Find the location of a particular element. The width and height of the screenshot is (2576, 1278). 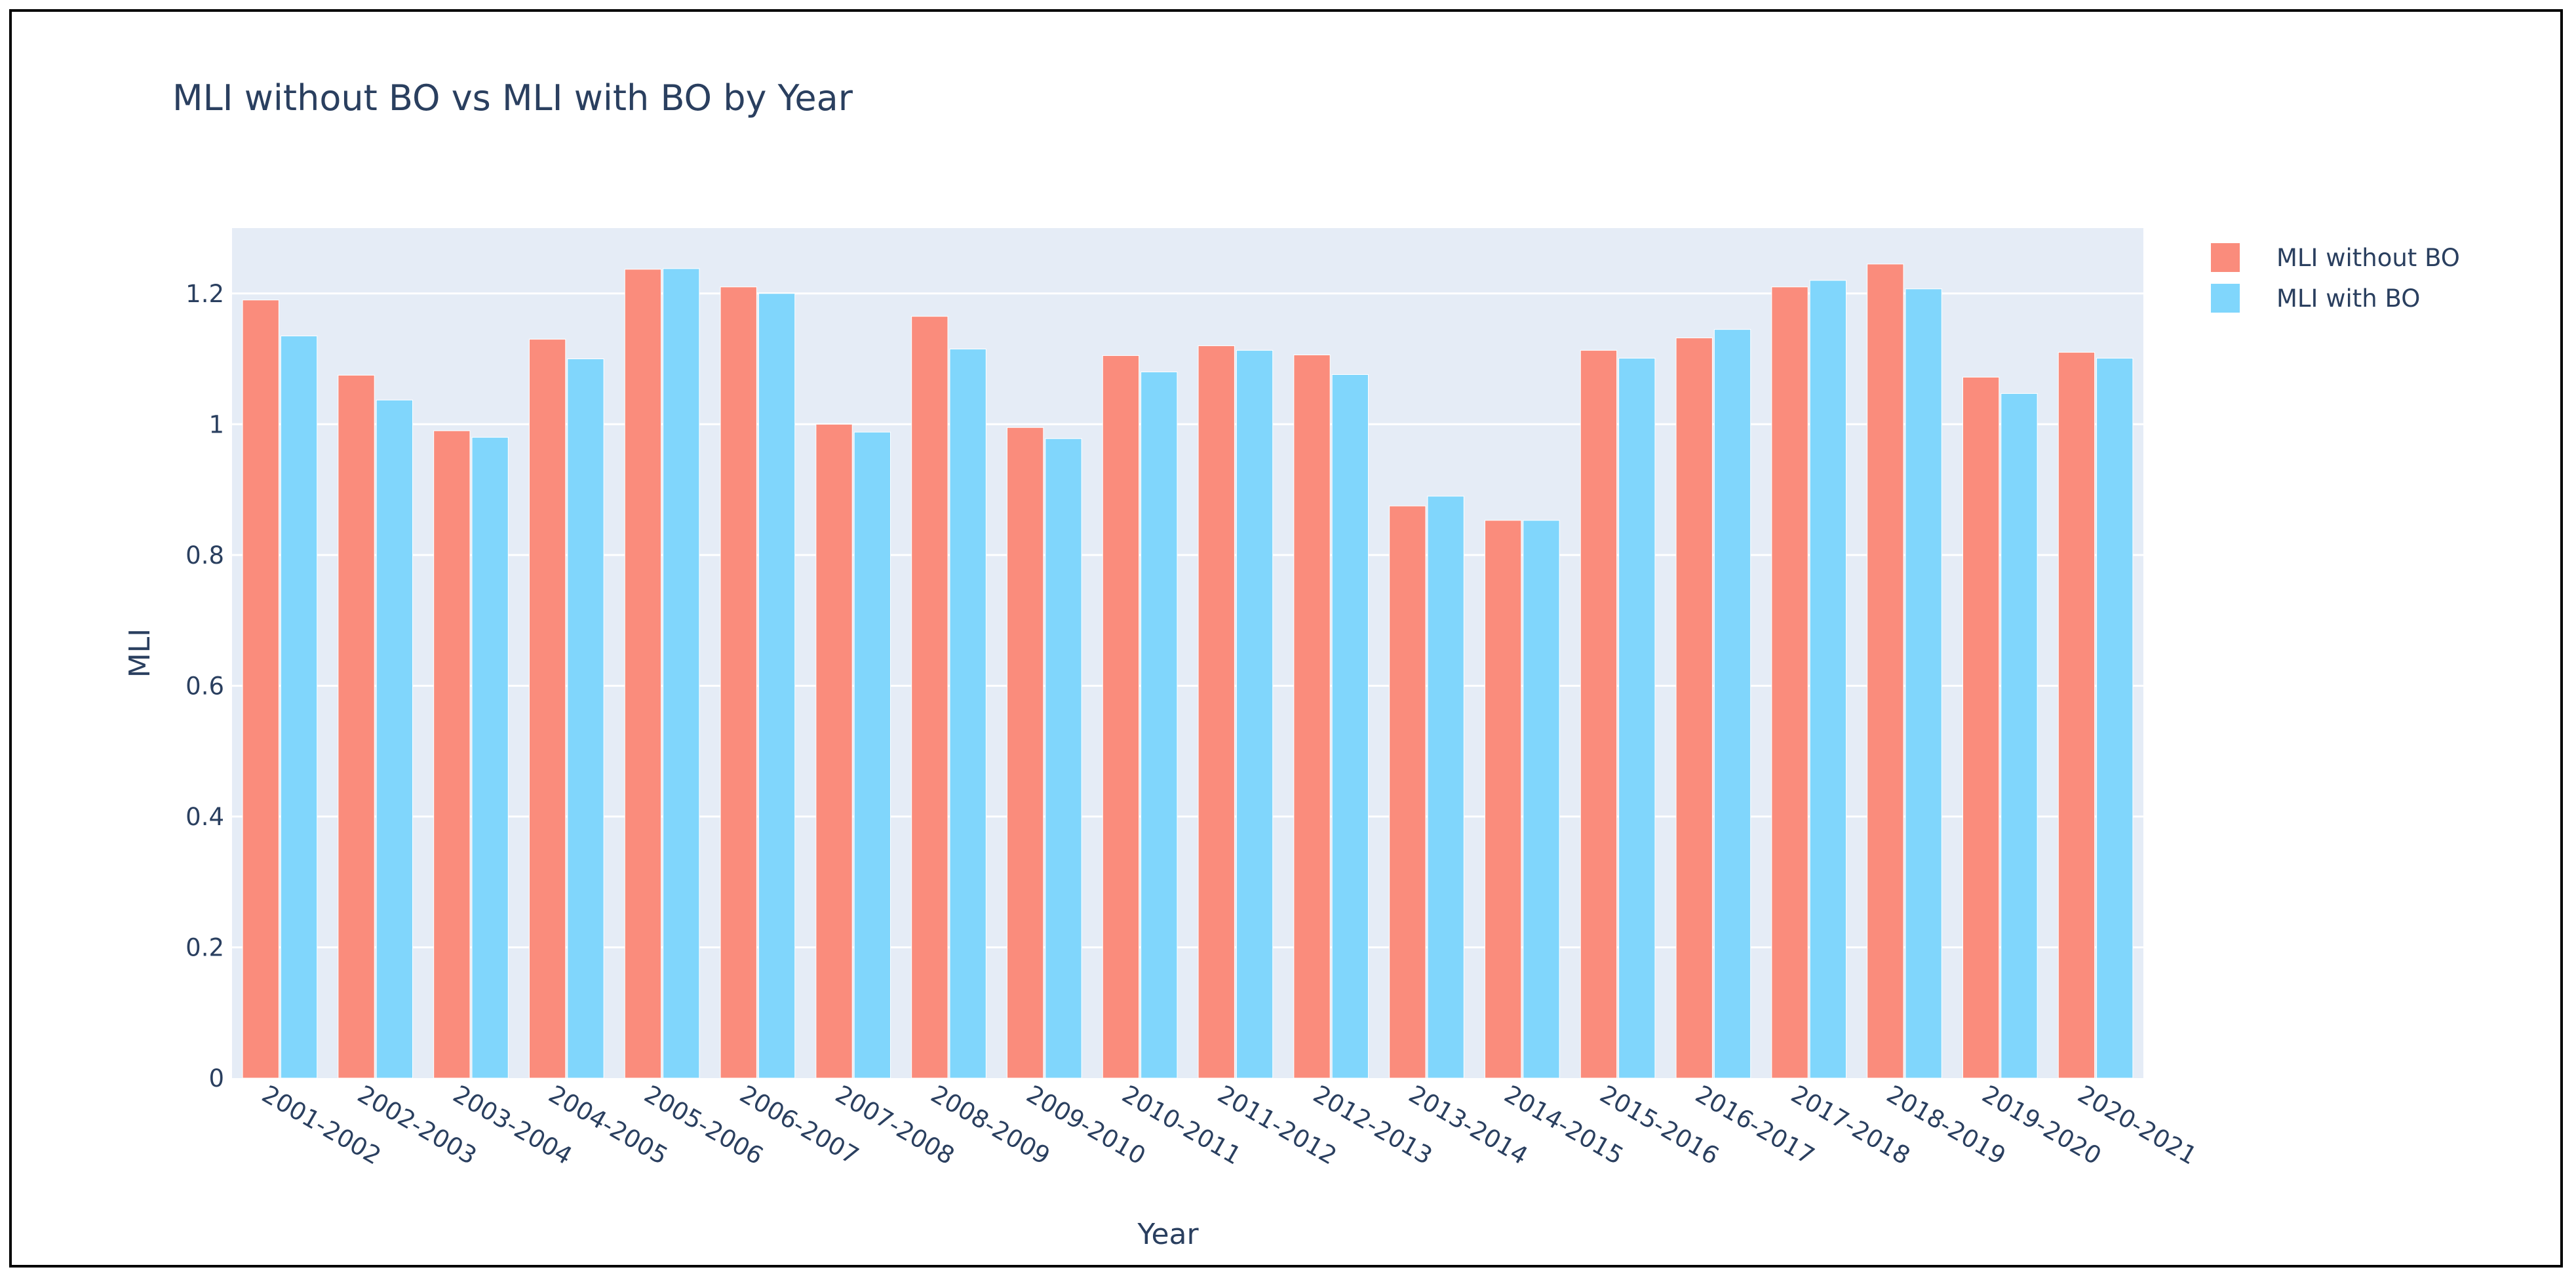

legend-label: MLI without BO is located at coordinates (2368, 258).